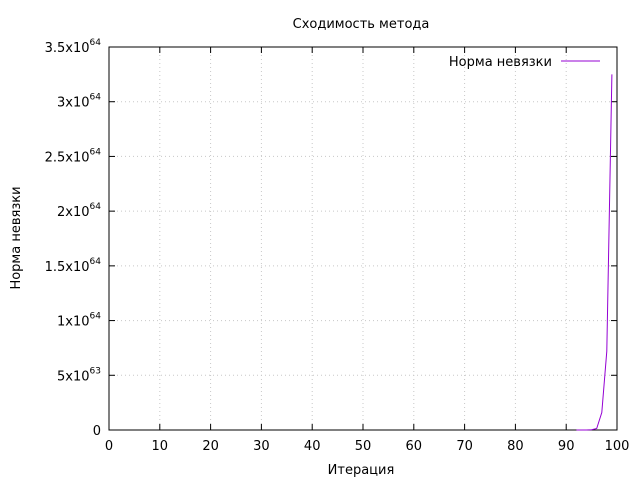 This screenshot has height=480, width=640. Describe the element at coordinates (79, 211) in the screenshot. I see `y-tick-label: 2x1064` at that location.